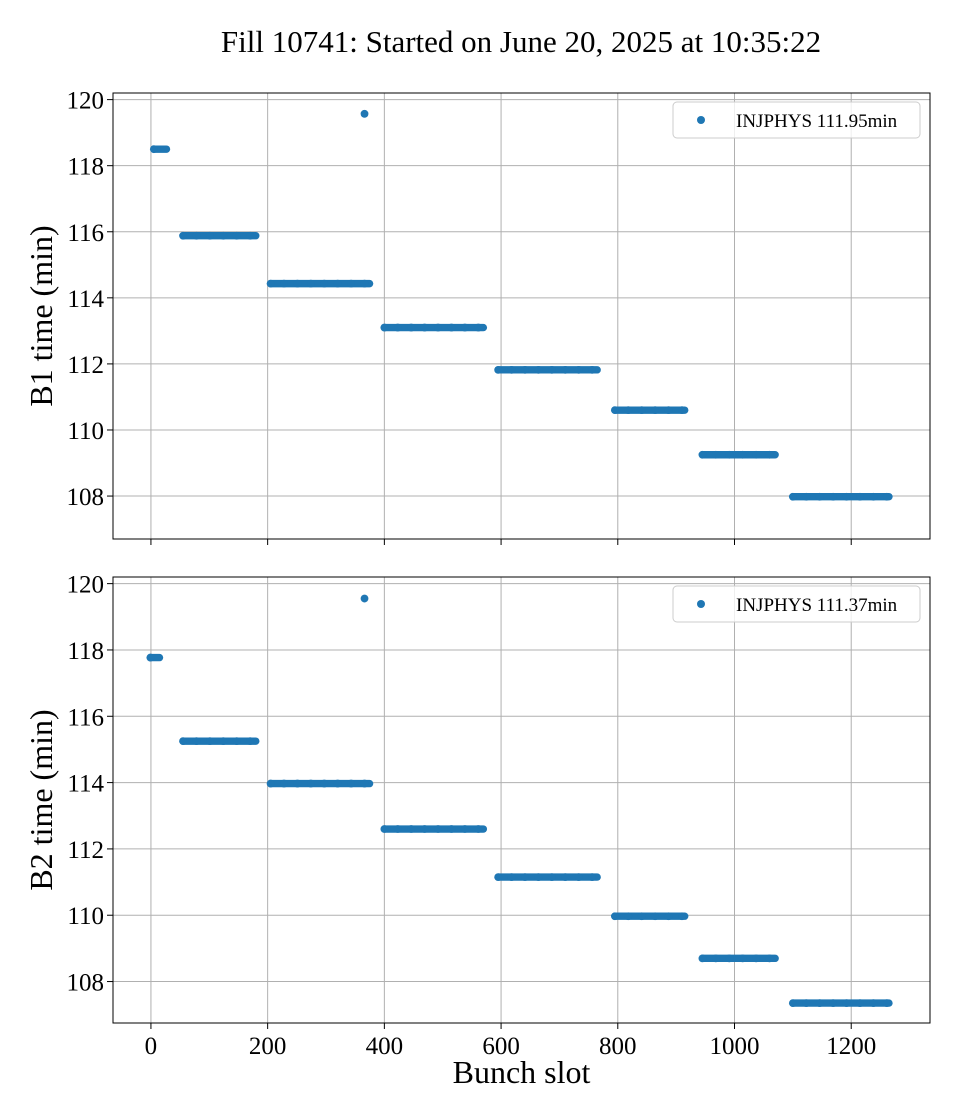 This screenshot has width=960, height=1120. I want to click on y-tick-label: 116, so click(85, 233).